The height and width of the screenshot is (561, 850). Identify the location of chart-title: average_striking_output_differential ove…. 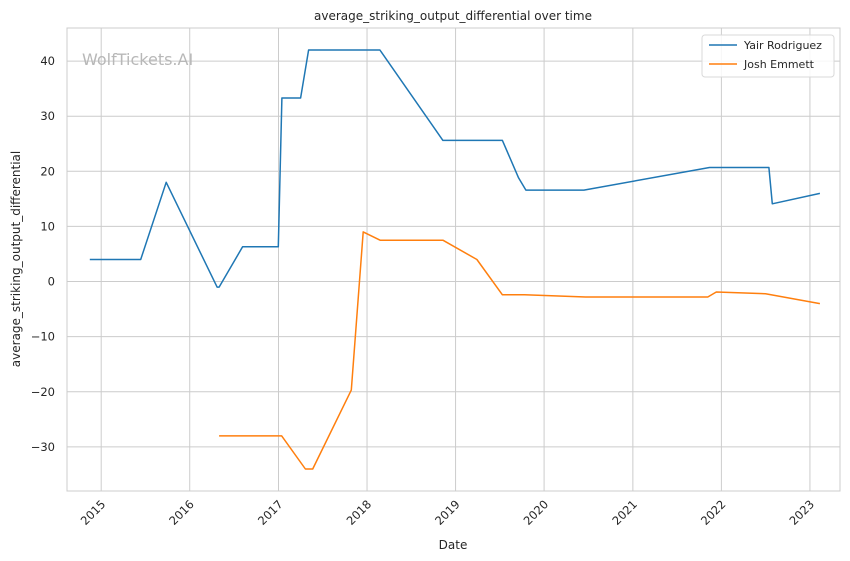
(453, 16).